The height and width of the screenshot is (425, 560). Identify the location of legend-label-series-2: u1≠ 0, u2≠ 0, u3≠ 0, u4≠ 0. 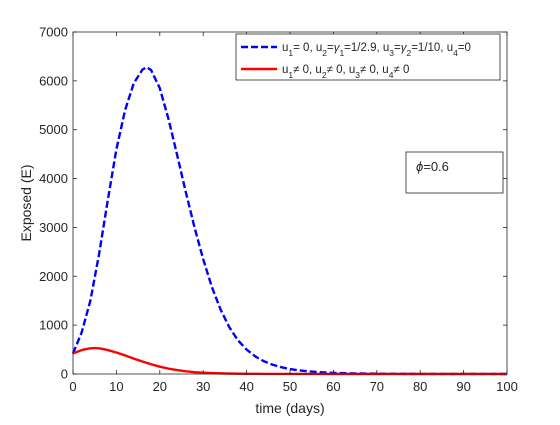
(345, 72).